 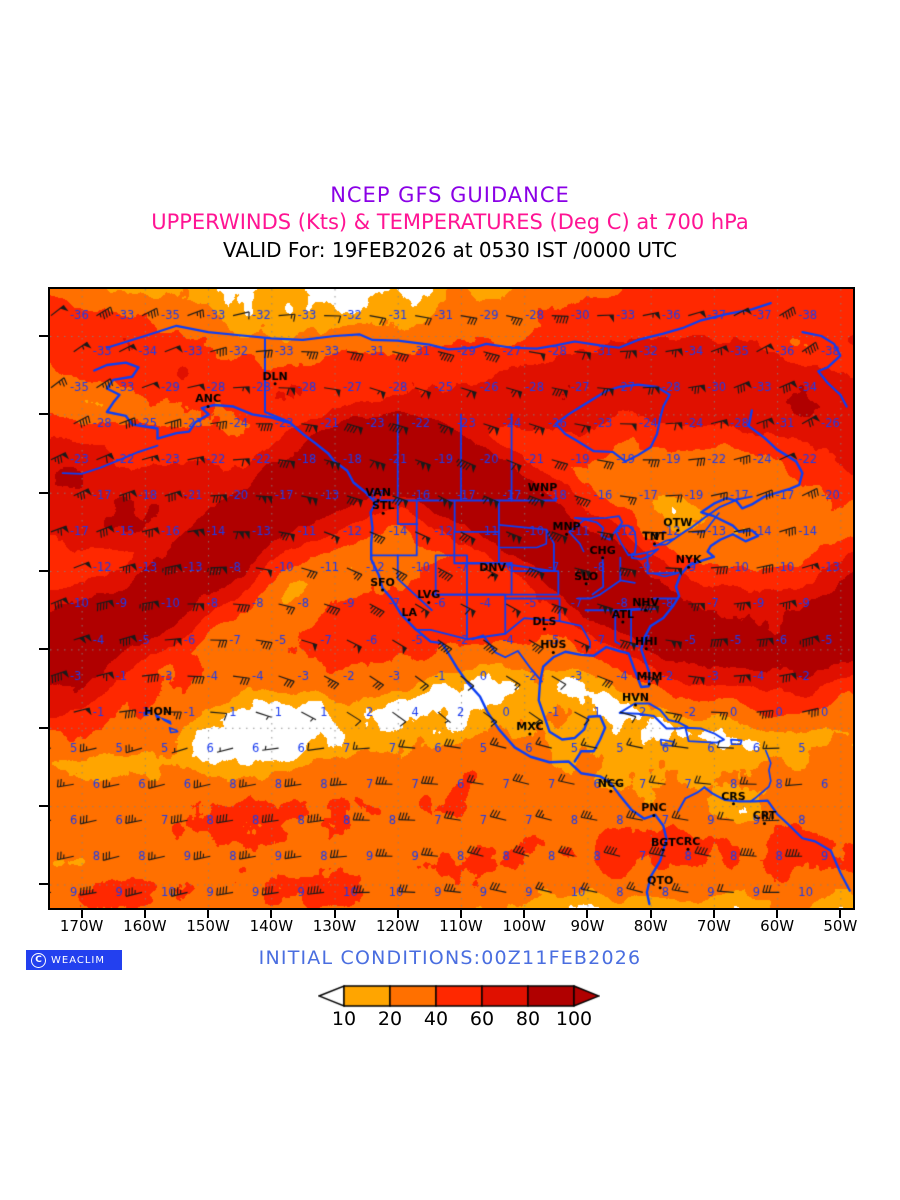 What do you see at coordinates (713, 926) in the screenshot?
I see `lon-label-70w: 70W` at bounding box center [713, 926].